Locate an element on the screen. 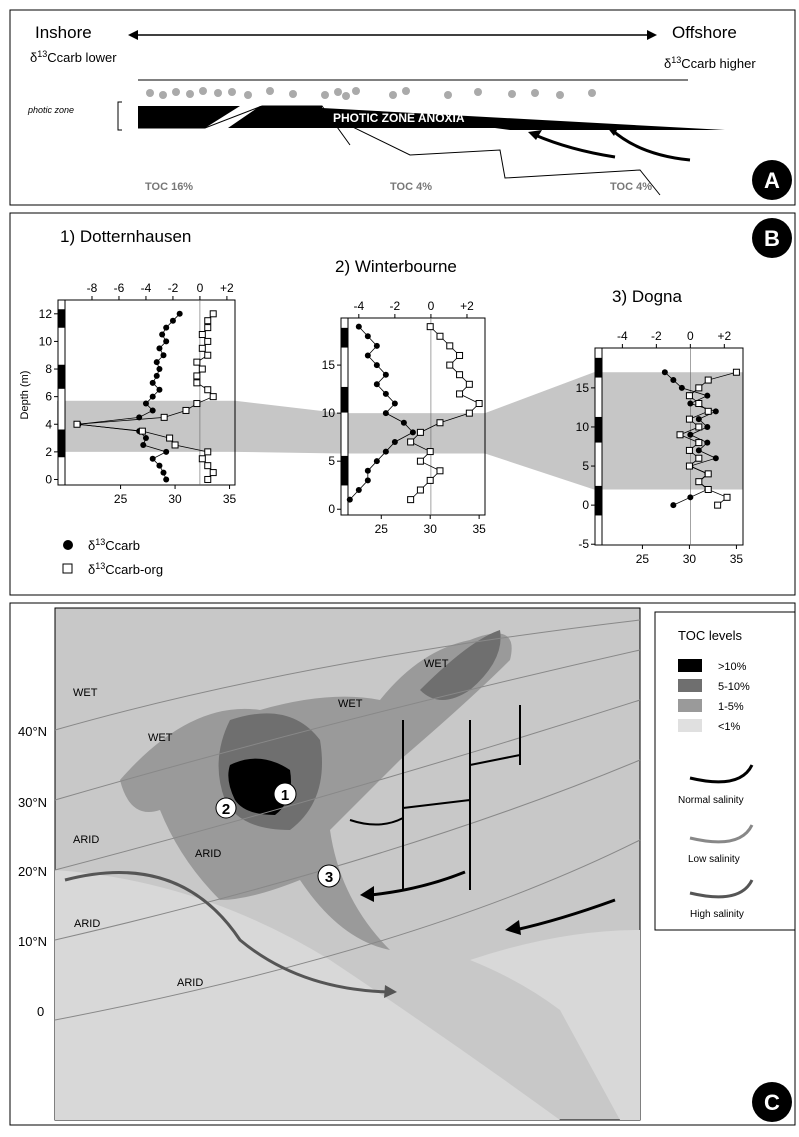  site-number: 1 is located at coordinates (285, 795).